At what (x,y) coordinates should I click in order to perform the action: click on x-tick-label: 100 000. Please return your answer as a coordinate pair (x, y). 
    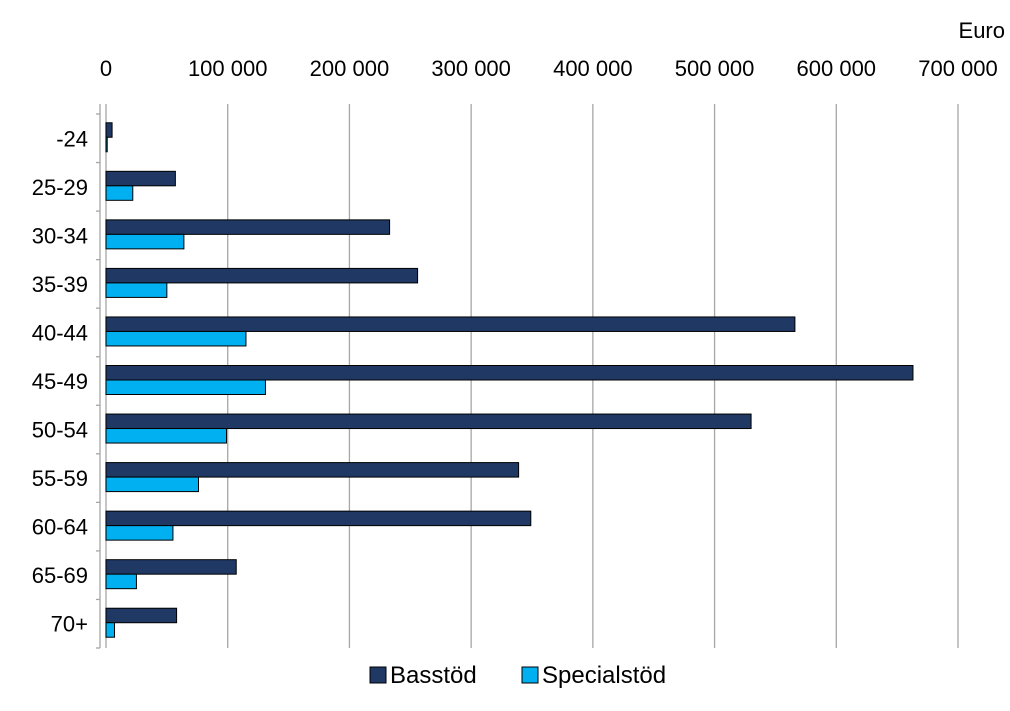
    Looking at the image, I should click on (228, 68).